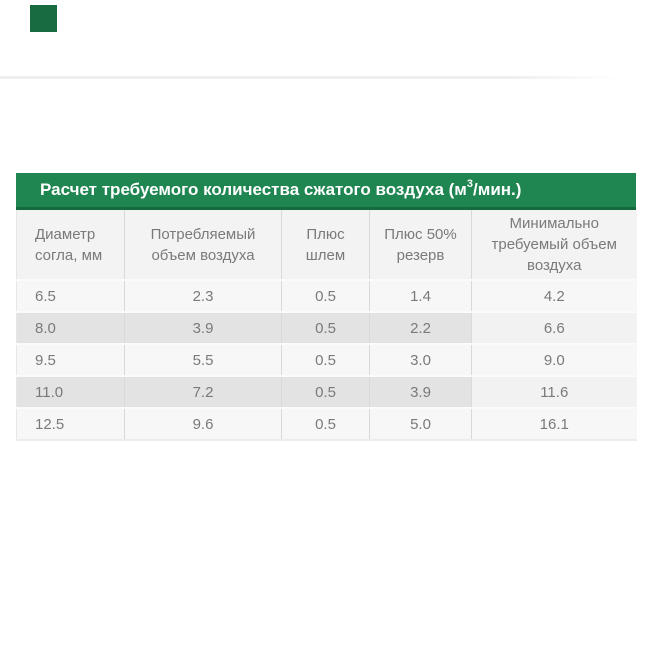  What do you see at coordinates (420, 245) in the screenshot?
I see `column-header-4: Плюс 50% резерв` at bounding box center [420, 245].